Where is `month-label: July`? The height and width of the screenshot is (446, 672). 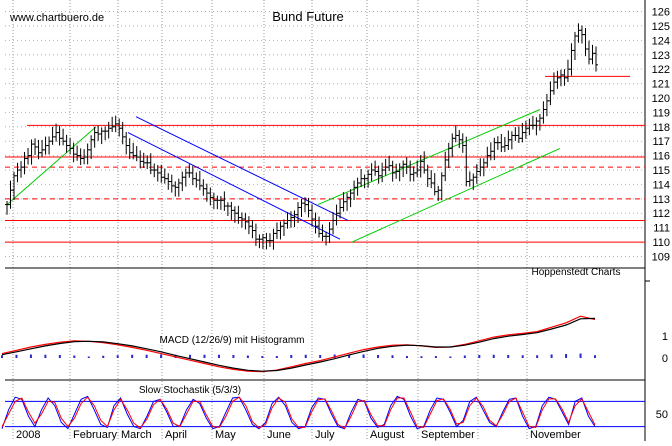
month-label: July is located at coordinates (325, 435).